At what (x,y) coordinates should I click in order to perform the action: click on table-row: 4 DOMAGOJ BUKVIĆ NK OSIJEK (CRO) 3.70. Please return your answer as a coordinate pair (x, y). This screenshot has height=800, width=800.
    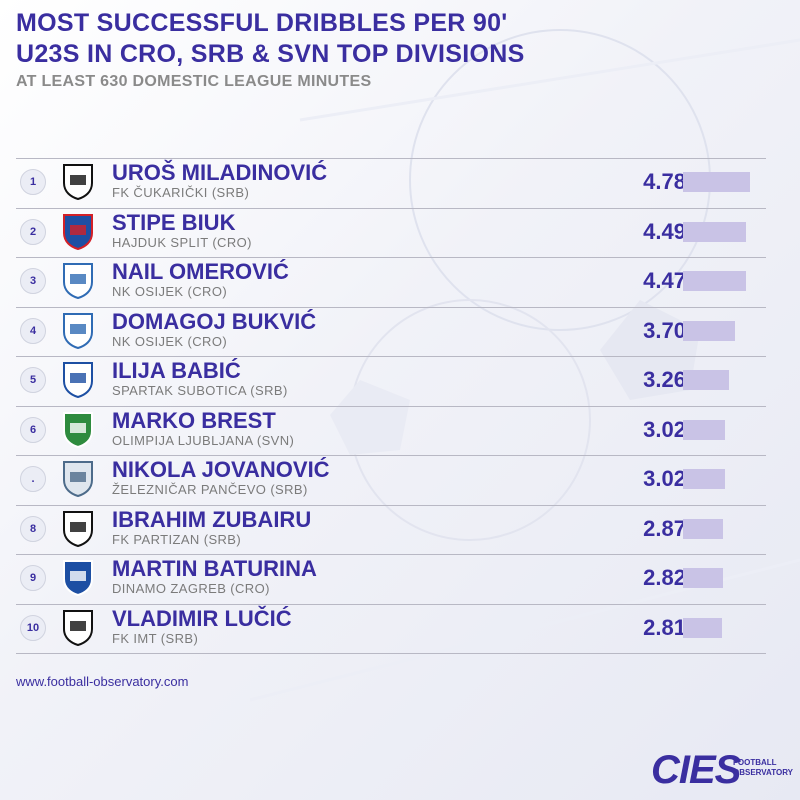
    Looking at the image, I should click on (391, 330).